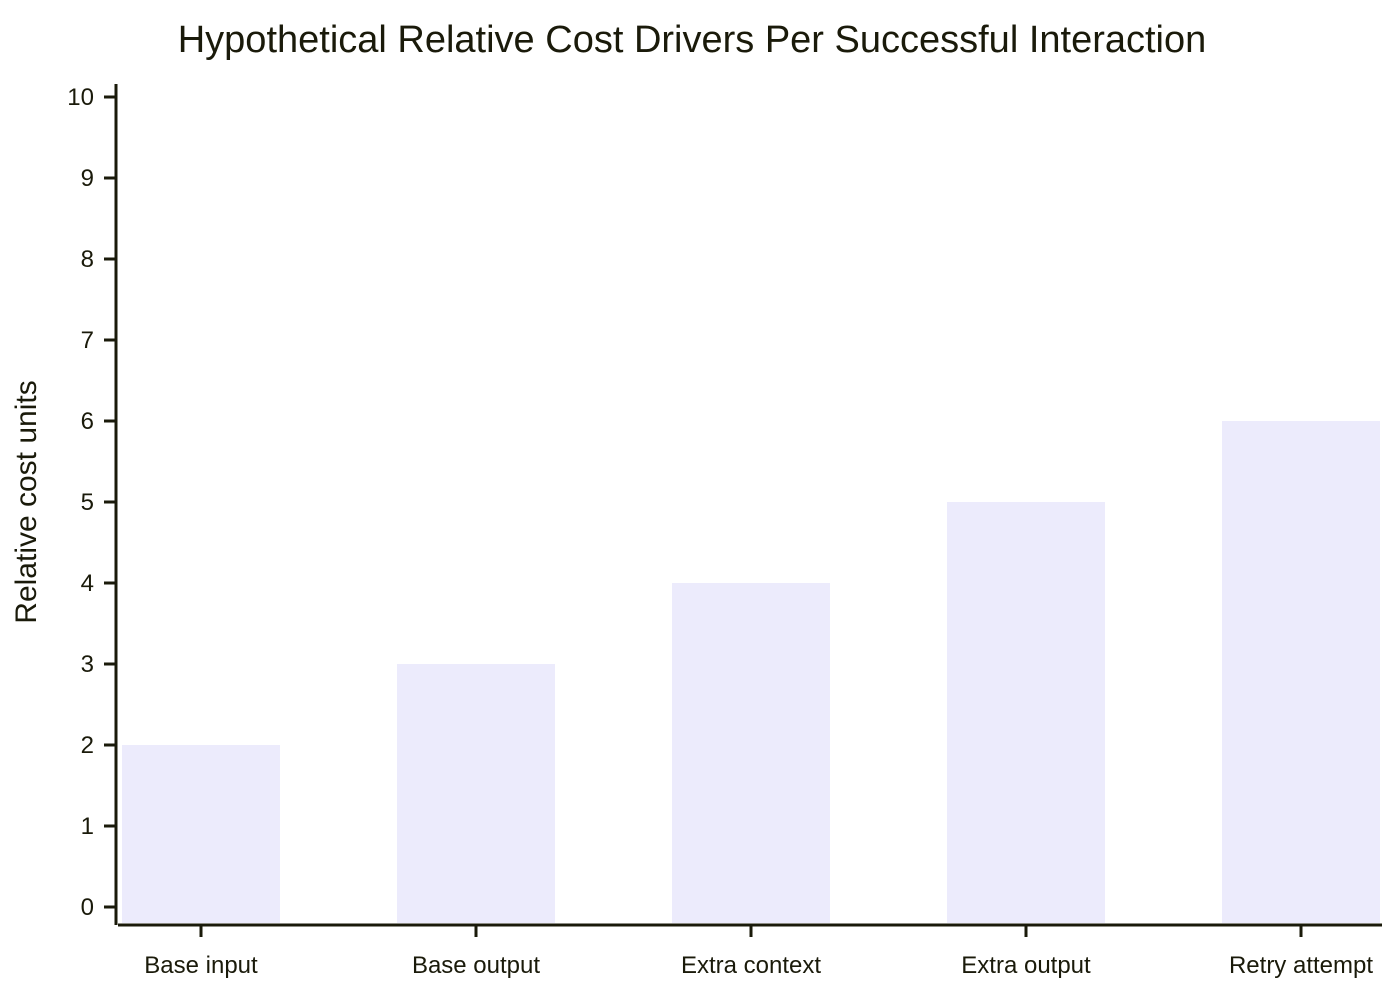 This screenshot has height=1000, width=1400. I want to click on y-tick-label: 2, so click(87, 745).